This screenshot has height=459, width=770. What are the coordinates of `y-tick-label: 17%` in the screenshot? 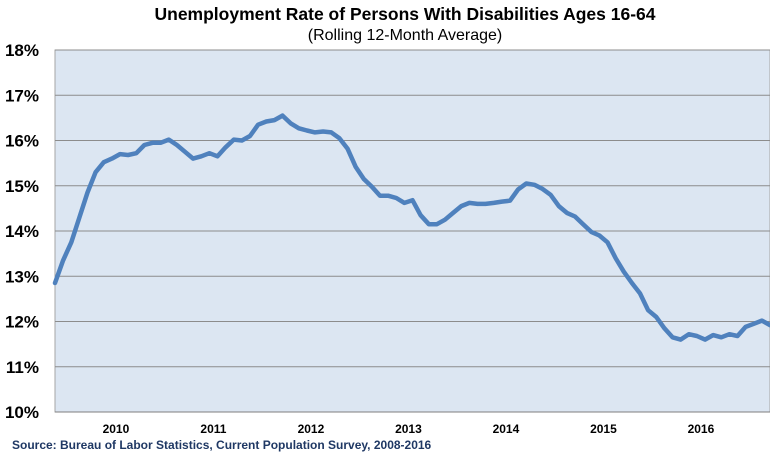 It's located at (22, 95).